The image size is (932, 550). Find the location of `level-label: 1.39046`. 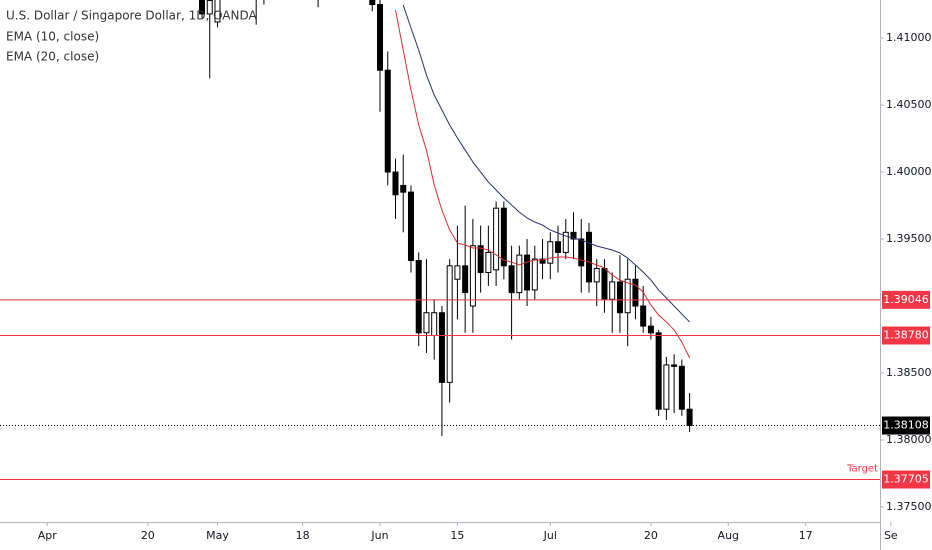

level-label: 1.39046 is located at coordinates (906, 299).